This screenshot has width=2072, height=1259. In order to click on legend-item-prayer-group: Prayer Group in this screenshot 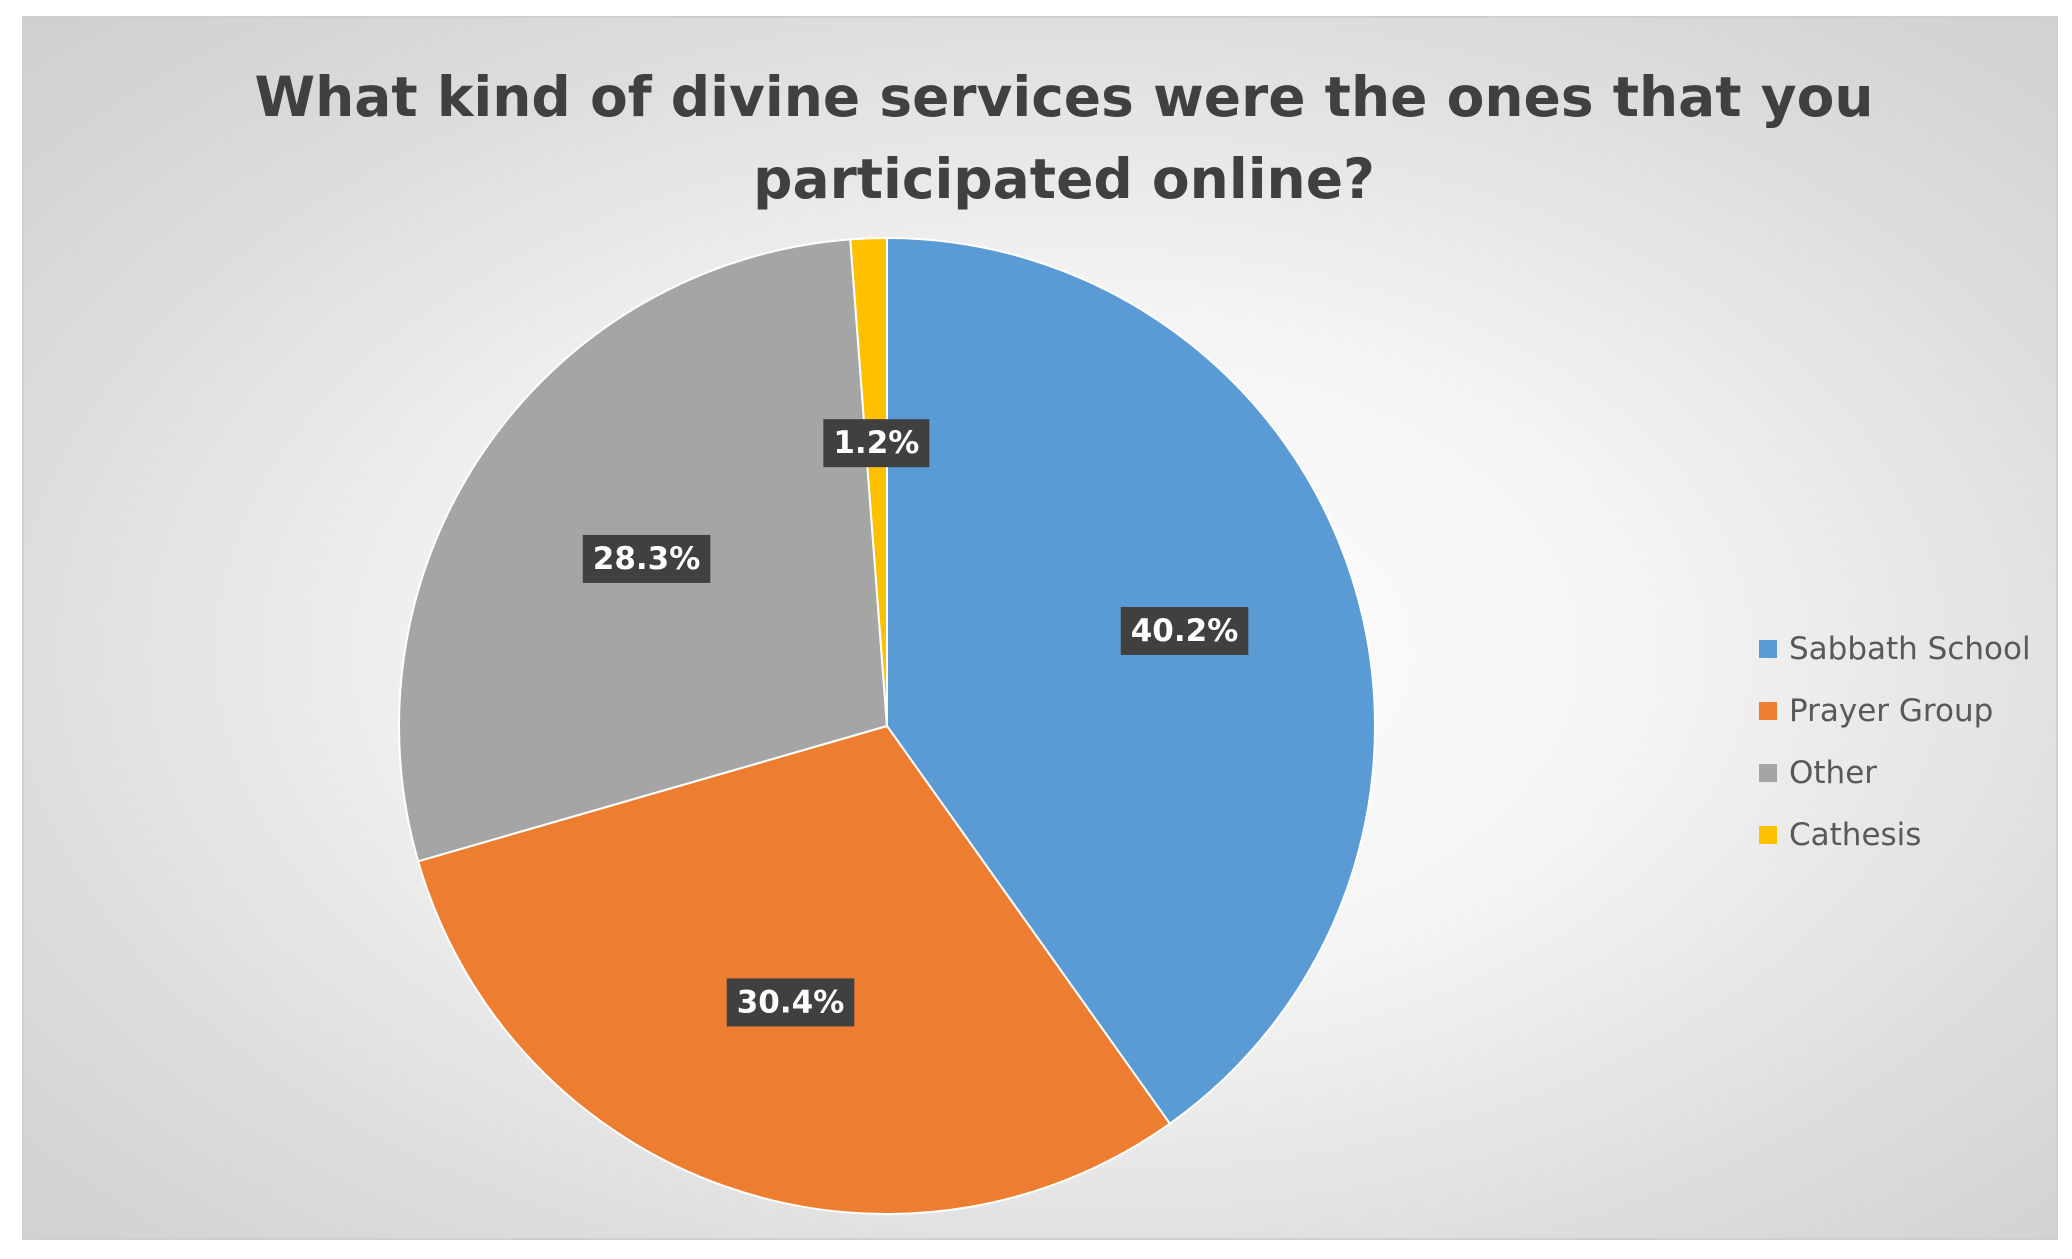, I will do `click(1895, 711)`.